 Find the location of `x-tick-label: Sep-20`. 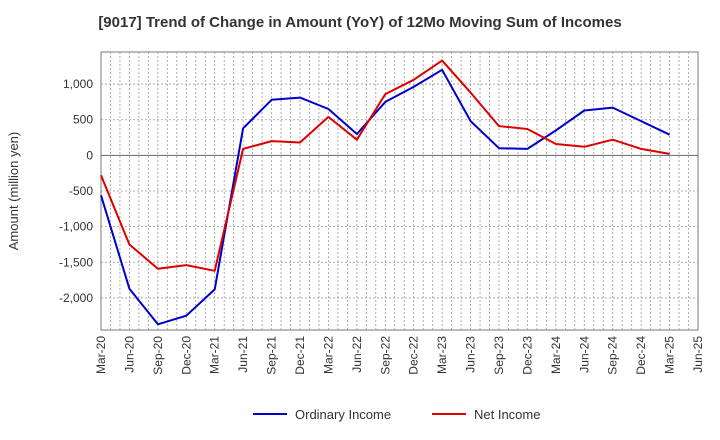

x-tick-label: Sep-20 is located at coordinates (158, 355).